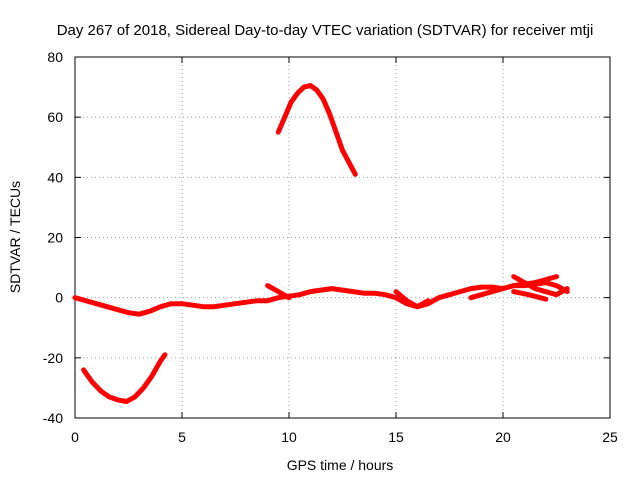 Image resolution: width=640 pixels, height=480 pixels. I want to click on series-line-upper-arc, so click(316, 130).